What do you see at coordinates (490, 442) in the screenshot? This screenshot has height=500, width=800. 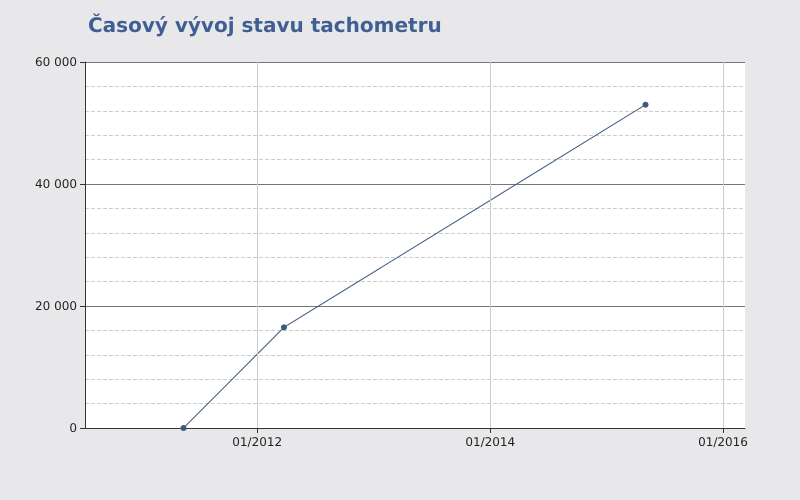 I see `x-tick-label: 01/2014` at bounding box center [490, 442].